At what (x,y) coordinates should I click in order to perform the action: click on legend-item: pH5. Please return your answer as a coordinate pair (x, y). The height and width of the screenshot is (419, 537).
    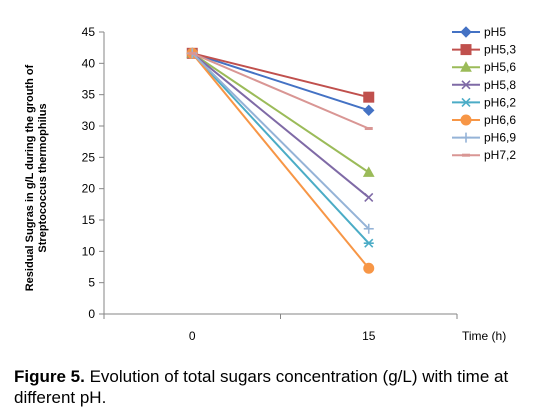
    Looking at the image, I should click on (479, 32).